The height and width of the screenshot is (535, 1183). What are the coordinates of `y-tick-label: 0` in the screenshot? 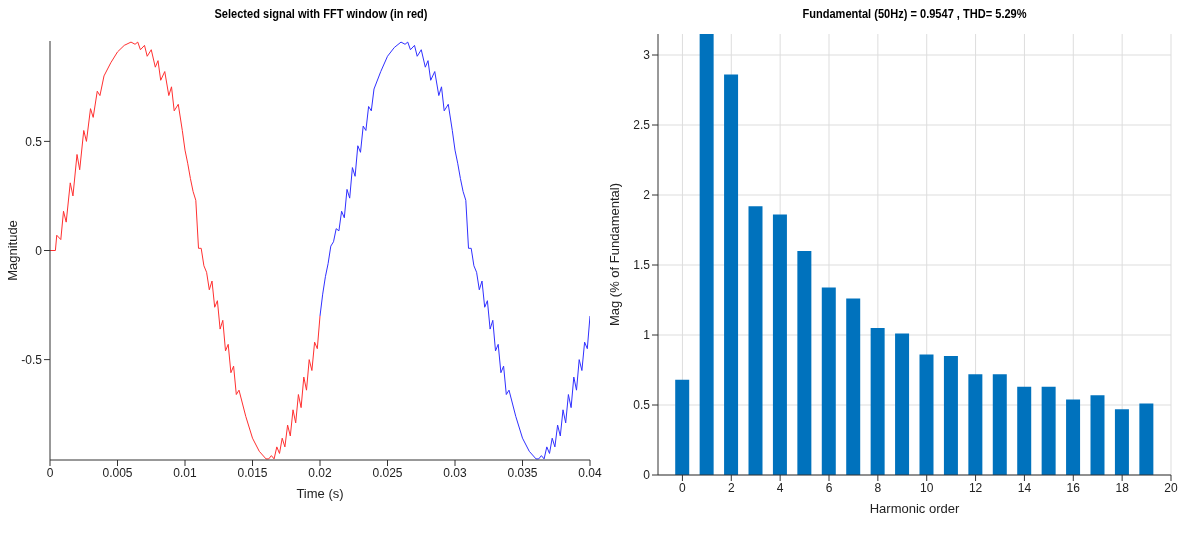 It's located at (39, 250).